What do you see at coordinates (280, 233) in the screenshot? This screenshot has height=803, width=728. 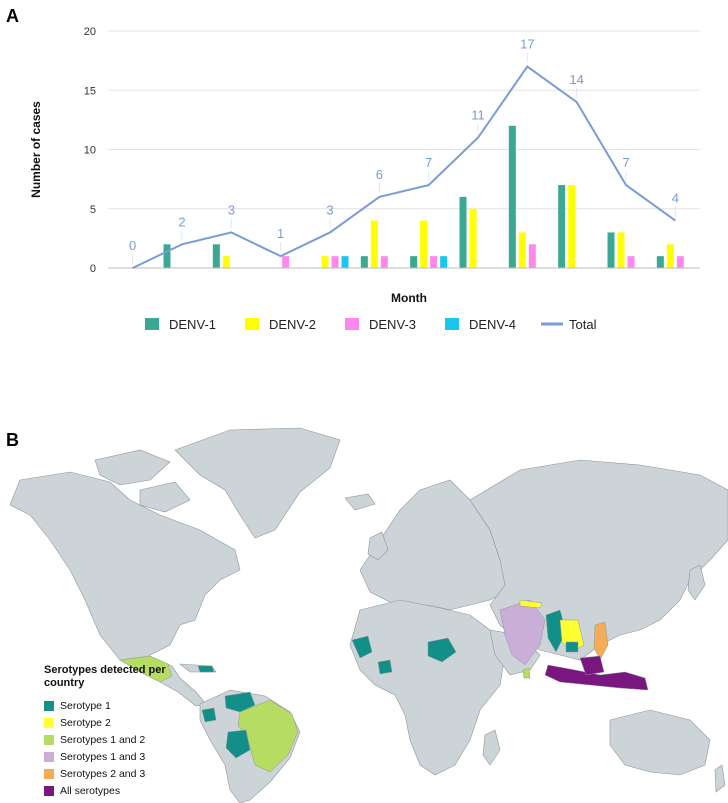 I see `total-data-label: 1` at bounding box center [280, 233].